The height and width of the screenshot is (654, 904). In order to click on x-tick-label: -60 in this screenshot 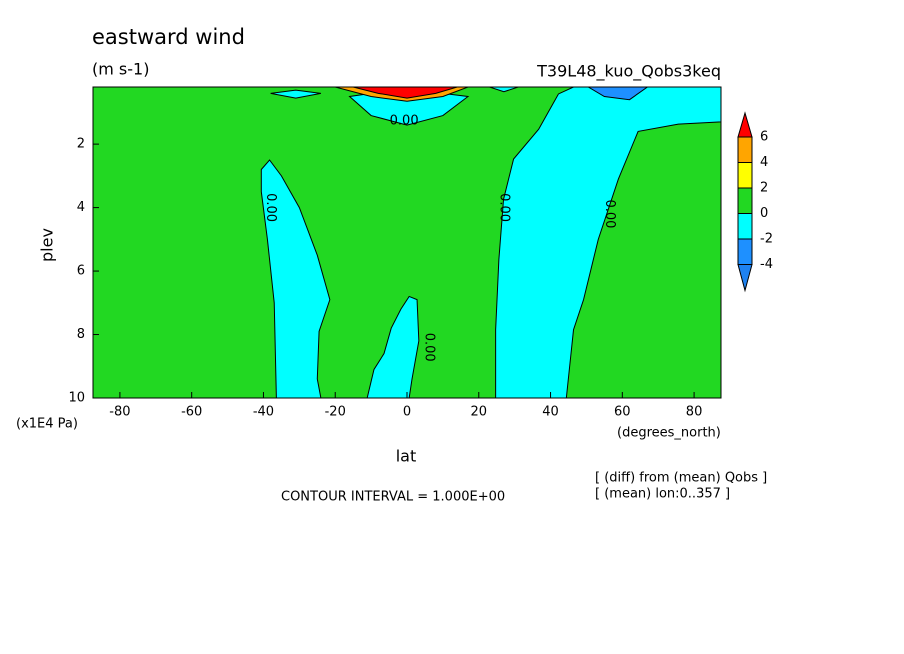, I will do `click(191, 412)`.